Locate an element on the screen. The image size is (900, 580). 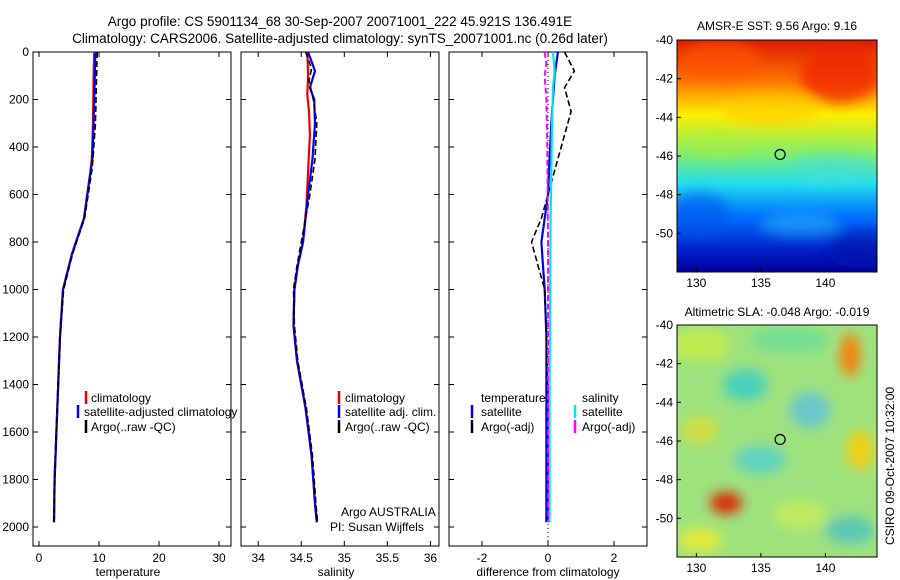
sst-map is located at coordinates (777, 156).